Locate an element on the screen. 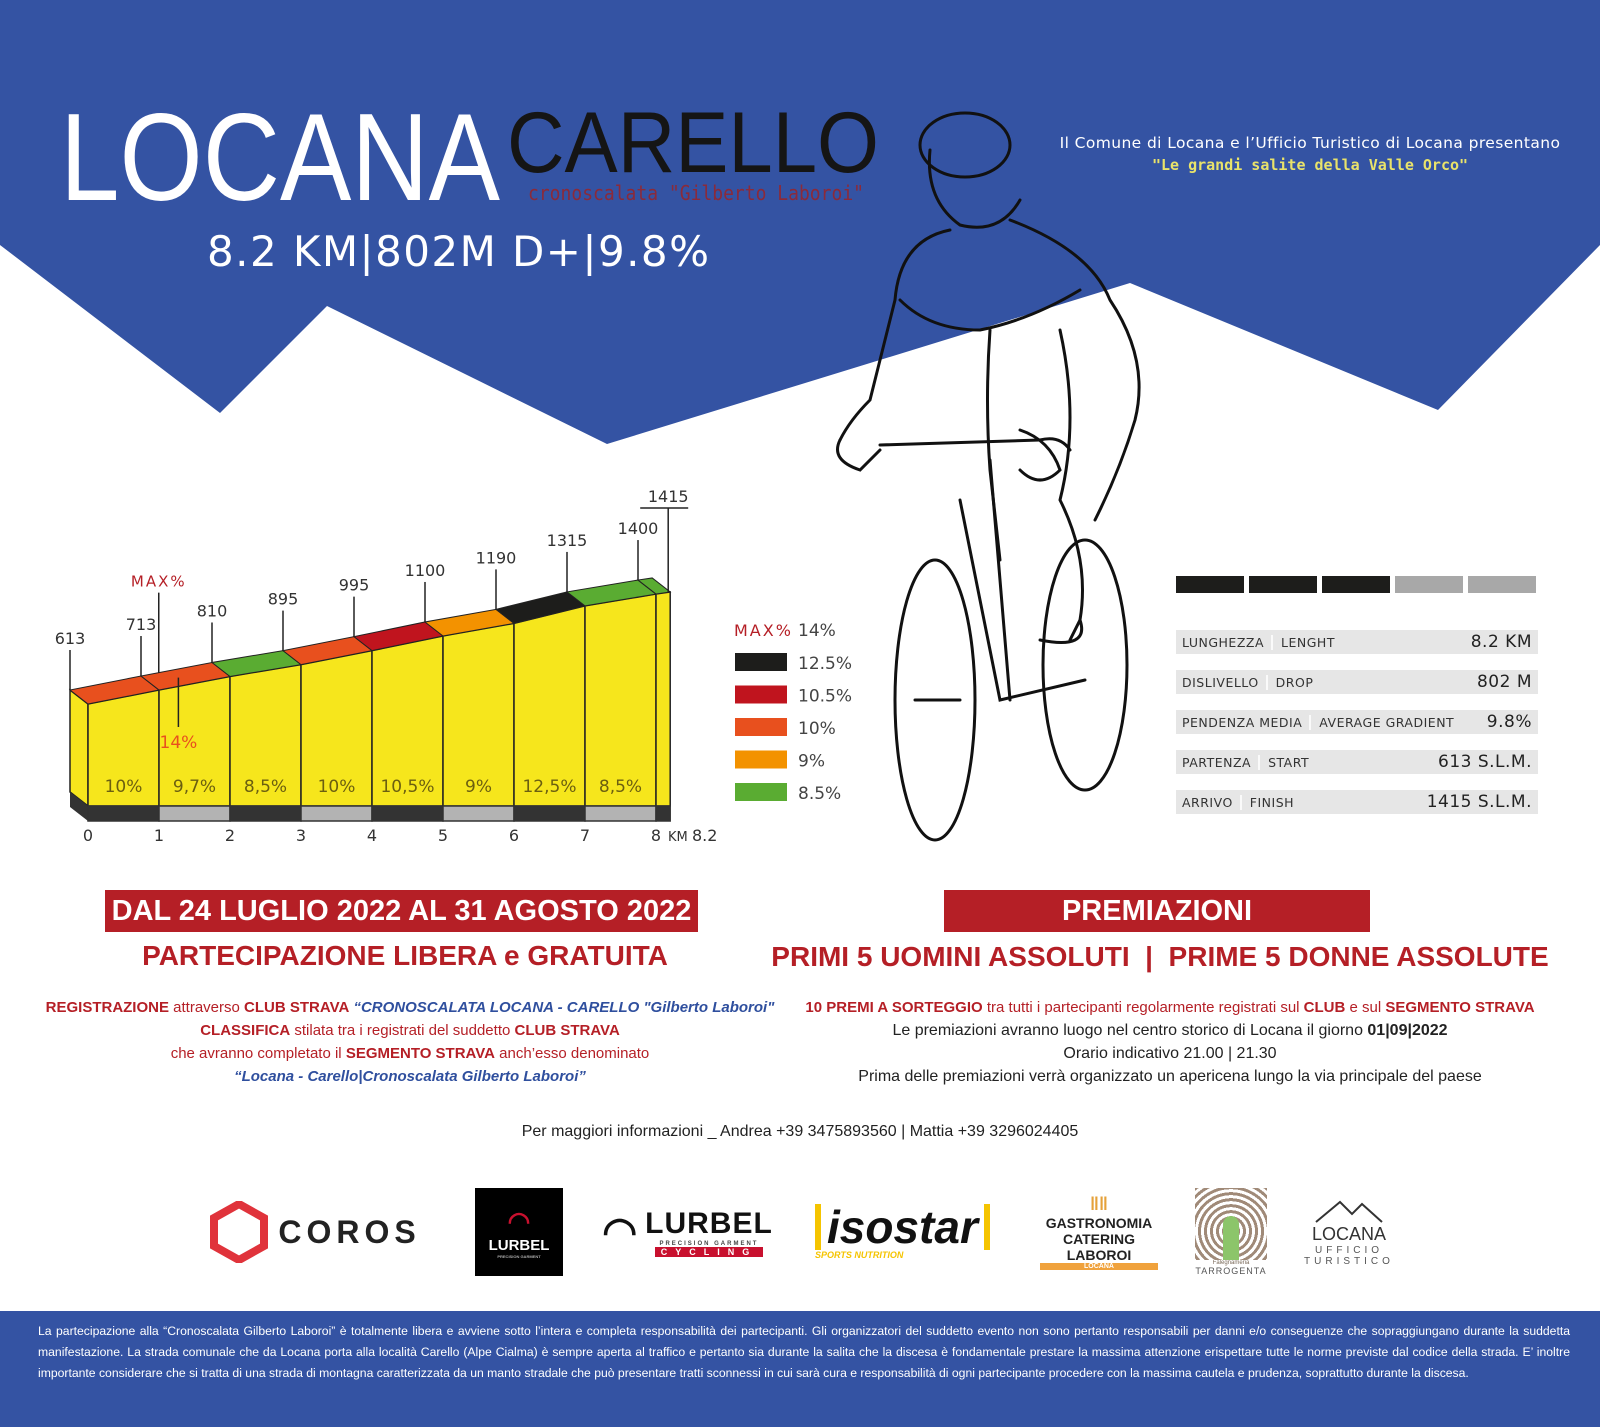 Image resolution: width=1600 pixels, height=1427 pixels. x-tick-label: 4 is located at coordinates (372, 835).